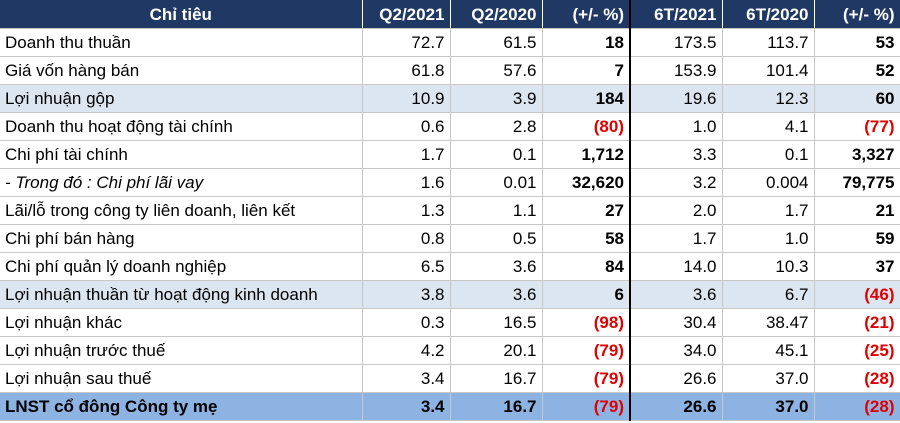 This screenshot has height=423, width=900. What do you see at coordinates (586, 266) in the screenshot?
I see `cell-q-change: 84` at bounding box center [586, 266].